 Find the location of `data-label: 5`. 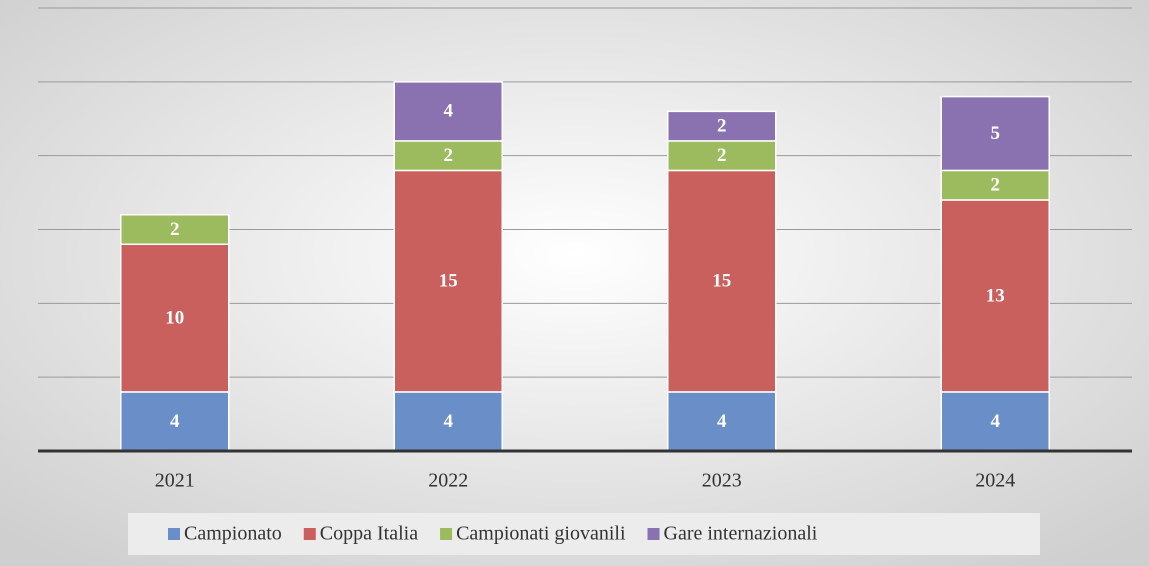

data-label: 5 is located at coordinates (996, 133).